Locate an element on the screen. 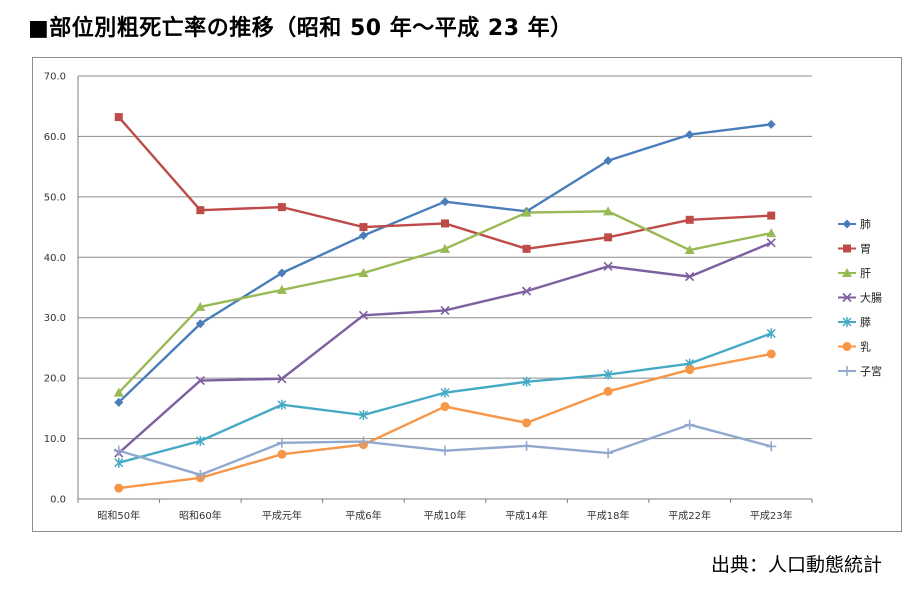 The width and height of the screenshot is (920, 590). x-tick-label: 平成6年 is located at coordinates (363, 515).